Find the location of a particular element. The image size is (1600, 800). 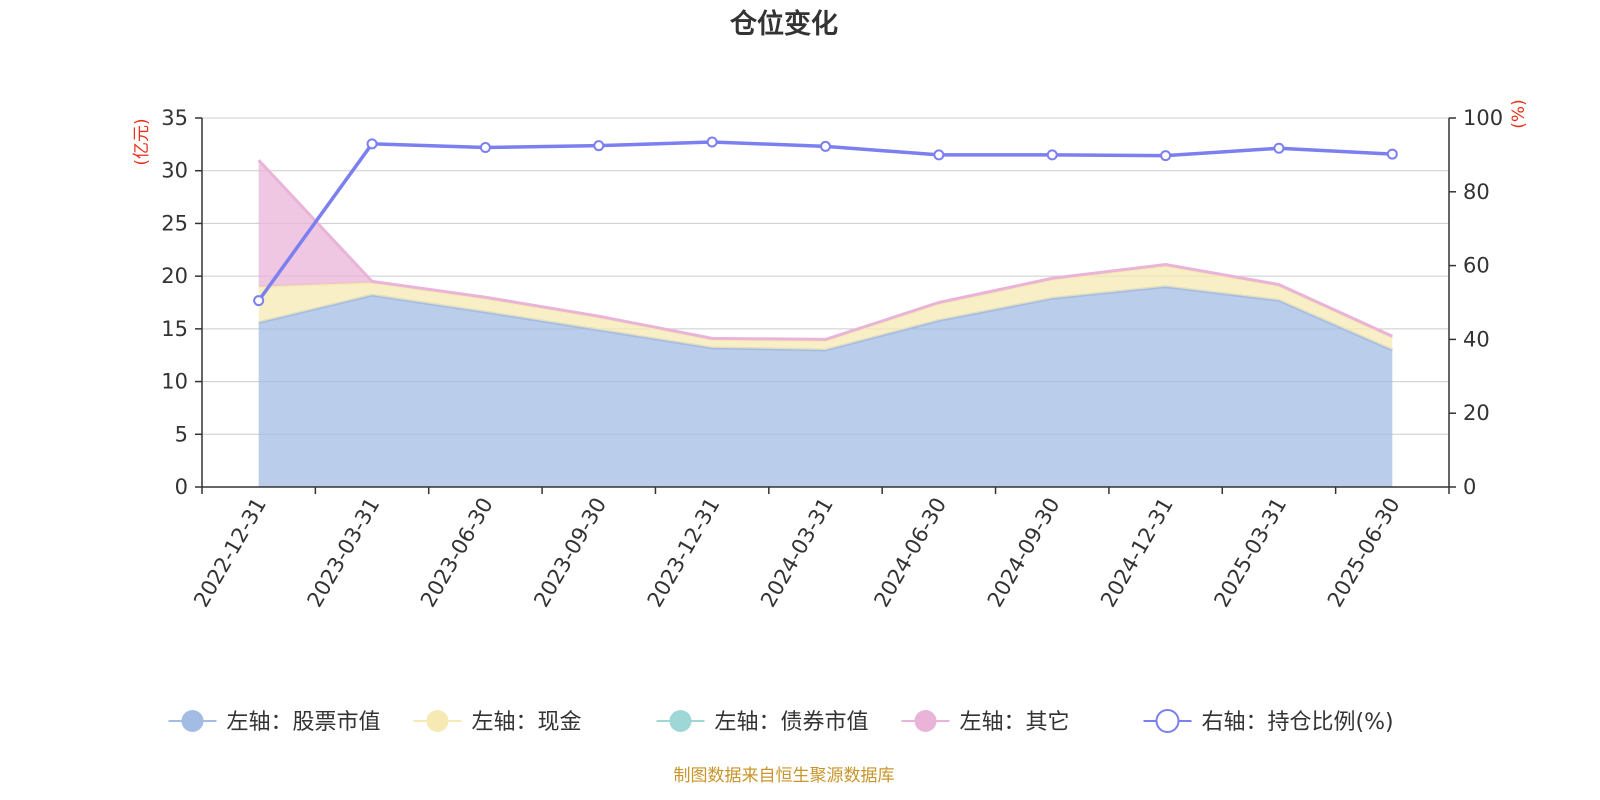

left-tick-label: 20 is located at coordinates (174, 276).